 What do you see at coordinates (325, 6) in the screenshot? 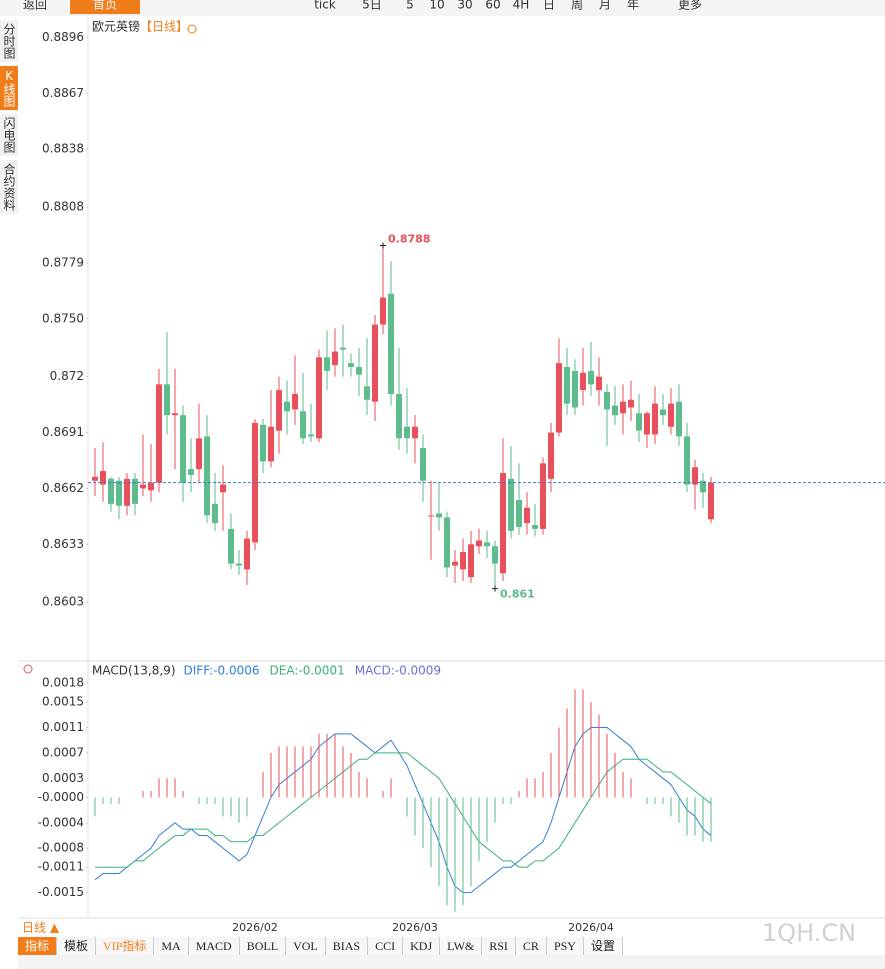
I see `toolbar-item: tick` at bounding box center [325, 6].